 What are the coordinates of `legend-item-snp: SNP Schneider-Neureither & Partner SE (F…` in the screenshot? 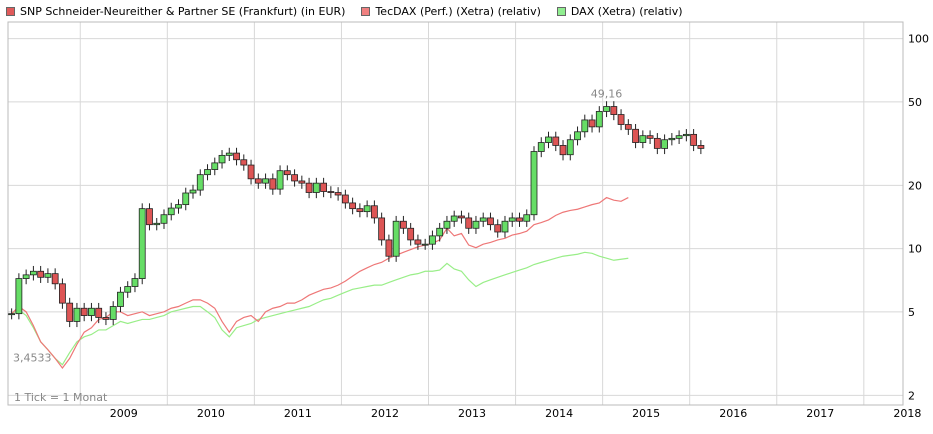 It's located at (175, 11).